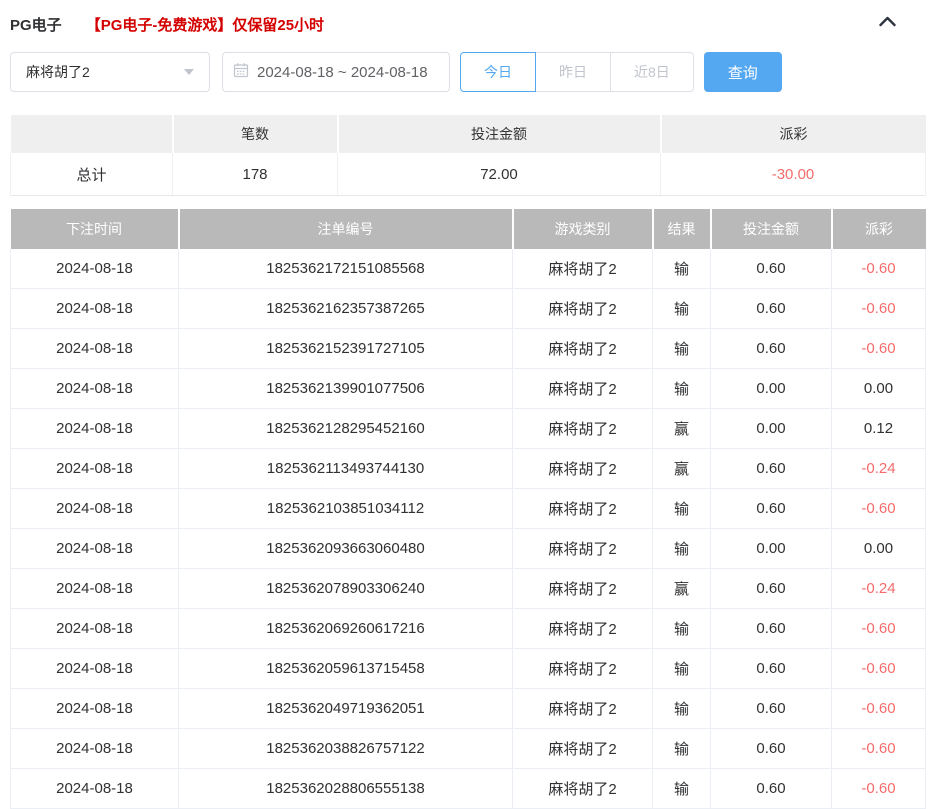 The image size is (935, 809). What do you see at coordinates (245, 72) in the screenshot?
I see `calendar-icon` at bounding box center [245, 72].